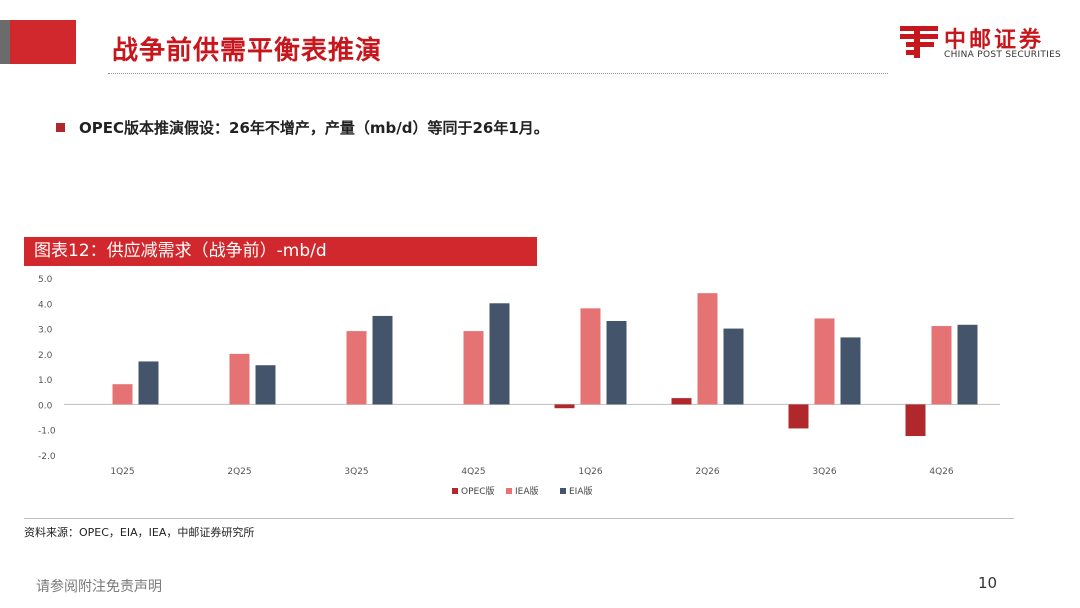  I want to click on y-tick-label: 5.0, so click(45, 280).